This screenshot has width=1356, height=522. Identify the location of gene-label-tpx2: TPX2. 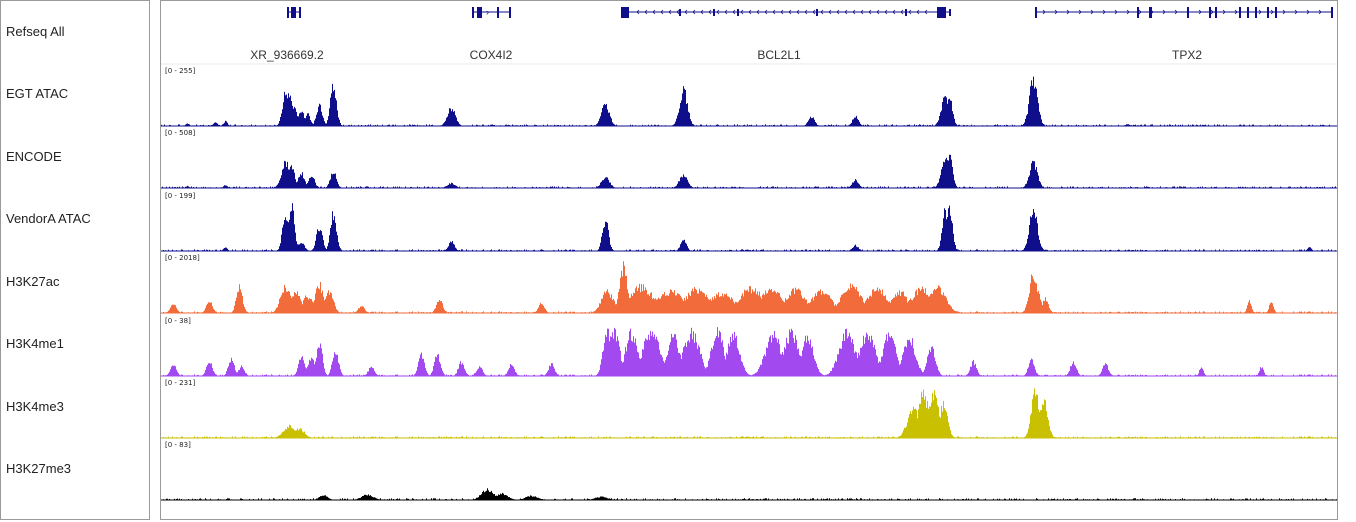
(1187, 55).